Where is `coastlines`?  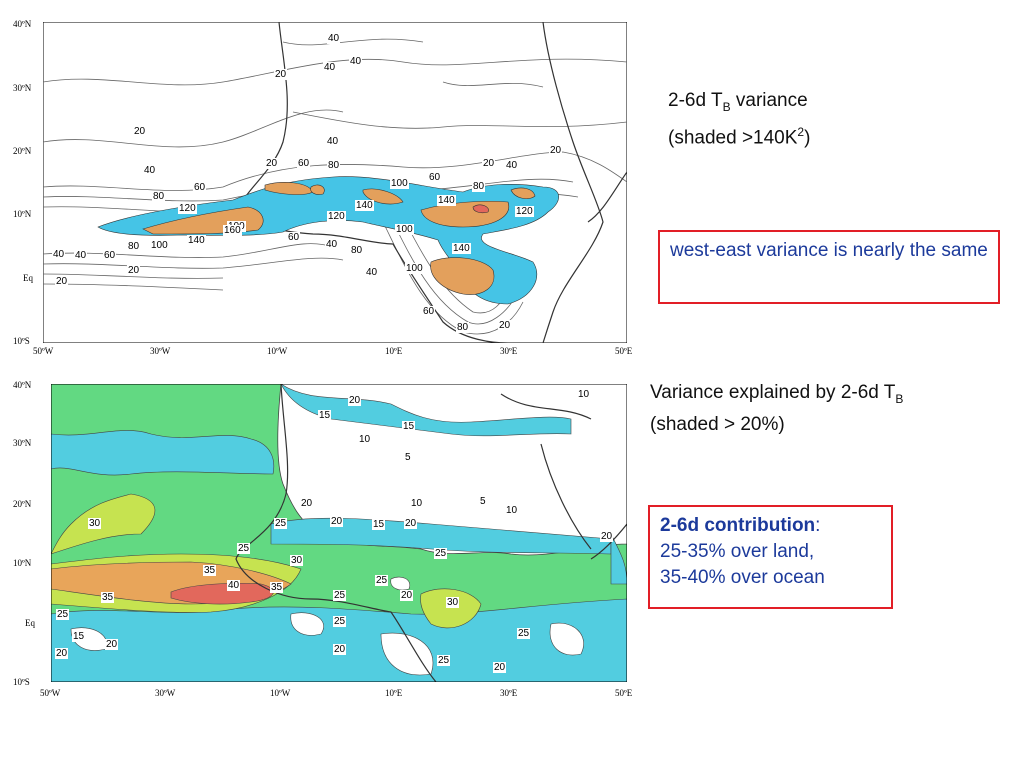
coastlines is located at coordinates (431, 533).